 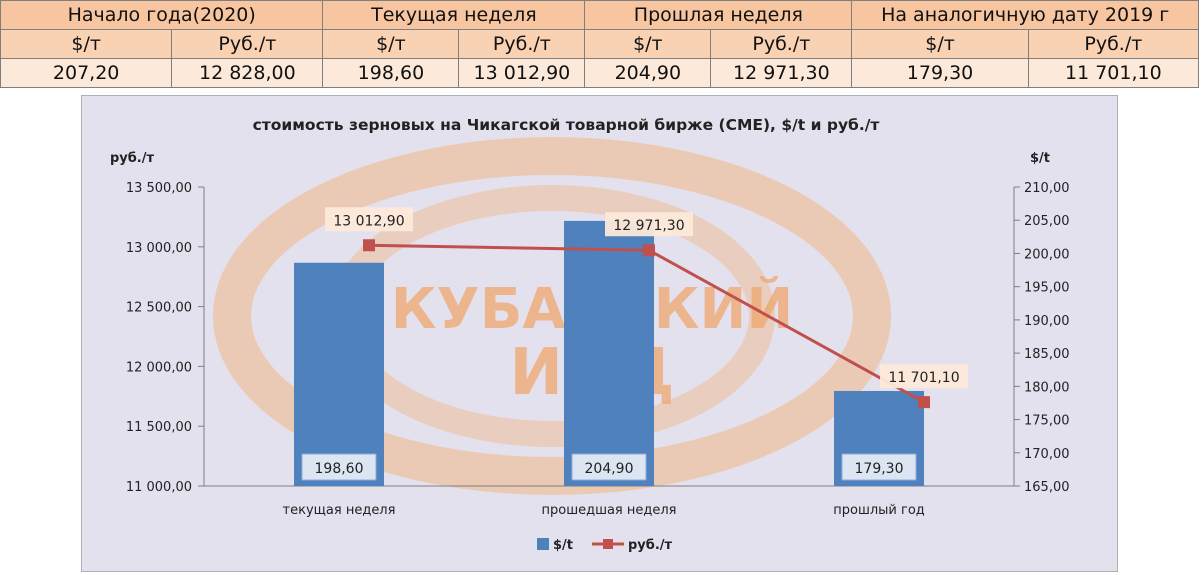 What do you see at coordinates (159, 487) in the screenshot?
I see `y-left-tick-label: 11 000,00` at bounding box center [159, 487].